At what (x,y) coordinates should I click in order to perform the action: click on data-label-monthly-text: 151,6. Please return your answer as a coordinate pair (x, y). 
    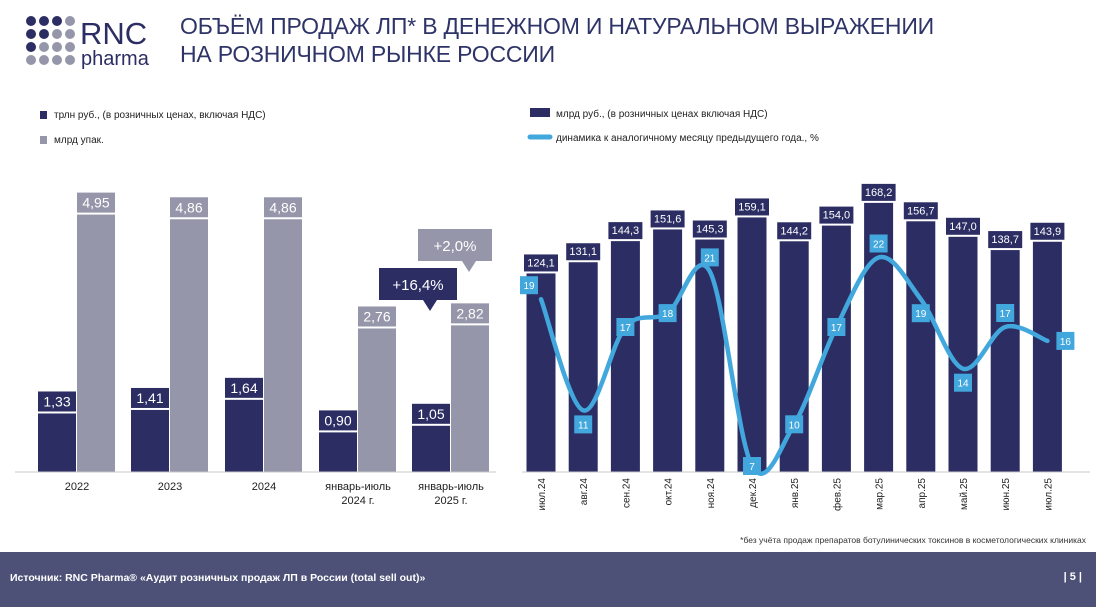
    Looking at the image, I should click on (668, 219).